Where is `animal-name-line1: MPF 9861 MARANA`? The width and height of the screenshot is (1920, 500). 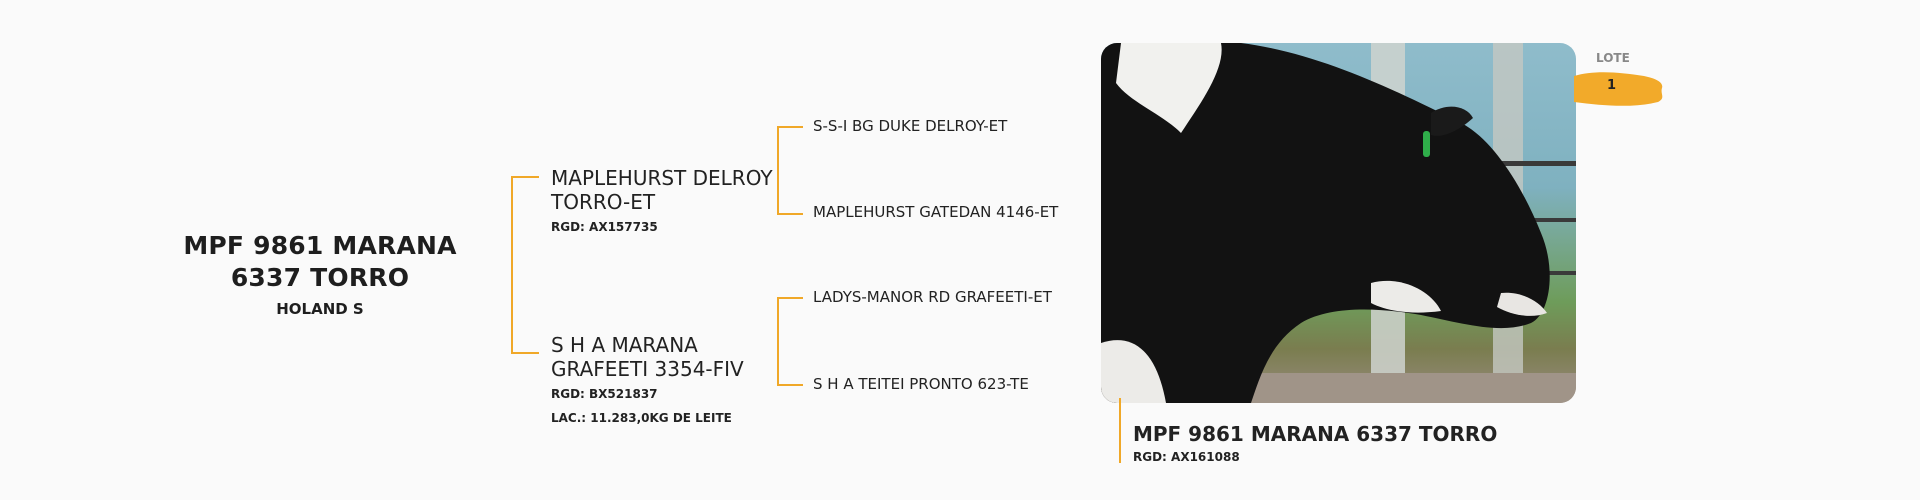
animal-name-line1: MPF 9861 MARANA is located at coordinates (320, 245).